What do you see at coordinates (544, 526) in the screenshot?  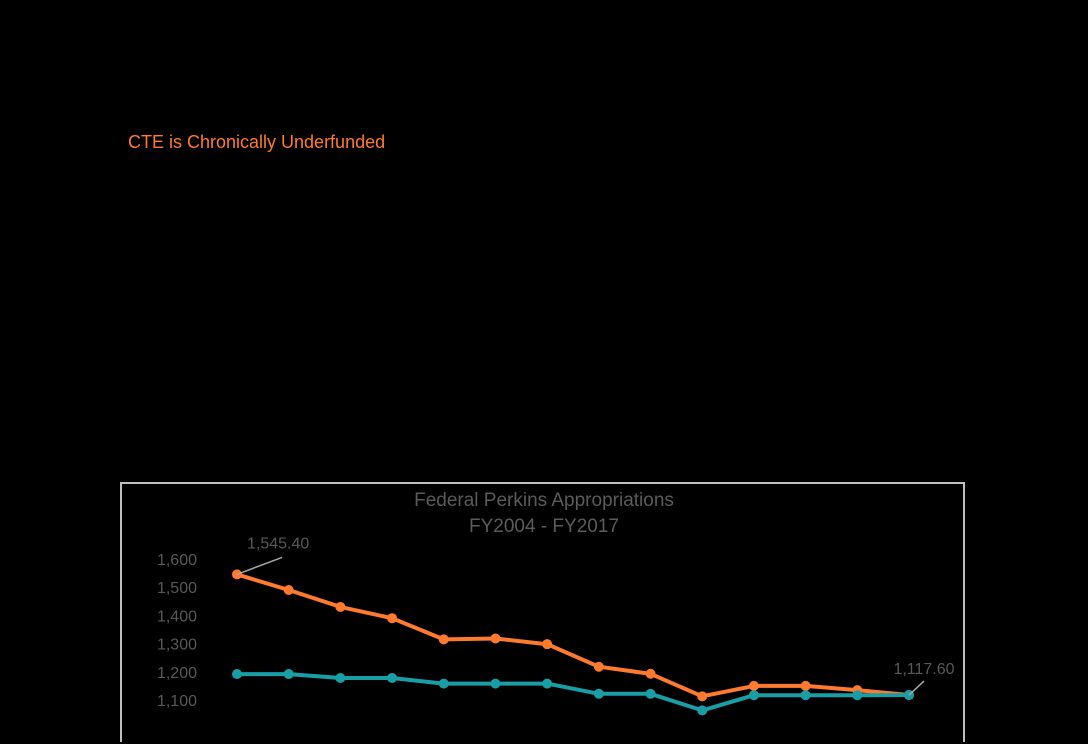 I see `chart-subtitle: FY2004 - FY2017` at bounding box center [544, 526].